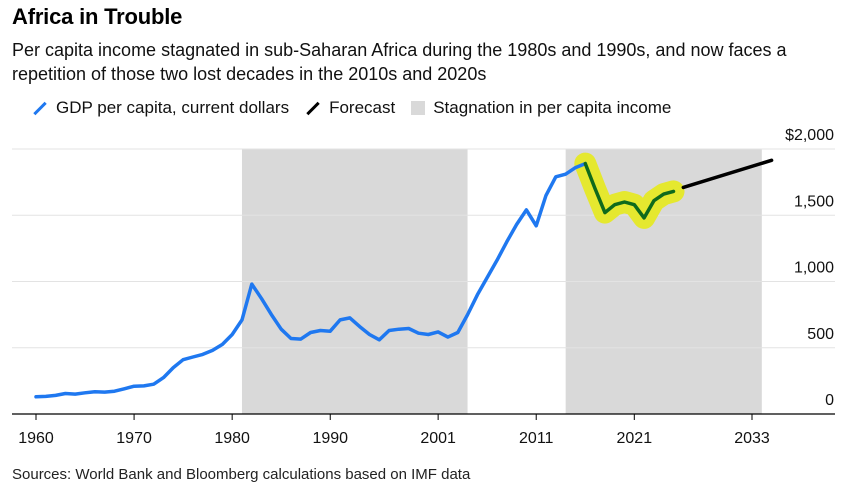 This screenshot has width=853, height=498. I want to click on y-tick-label-1000: 1,000, so click(814, 268).